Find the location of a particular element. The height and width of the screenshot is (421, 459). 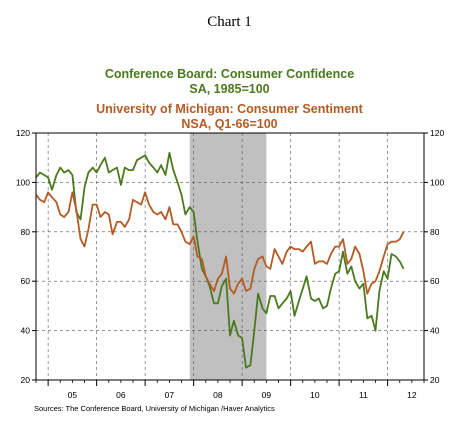

y-tick-label-right: 60 is located at coordinates (435, 281).